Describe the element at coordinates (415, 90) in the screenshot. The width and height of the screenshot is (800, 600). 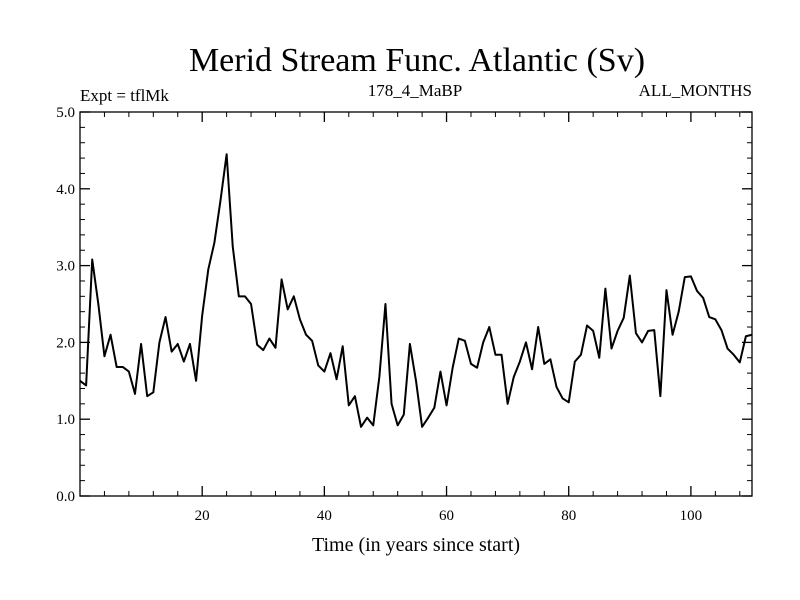
I see `period-label: 178_4_MaBP` at that location.